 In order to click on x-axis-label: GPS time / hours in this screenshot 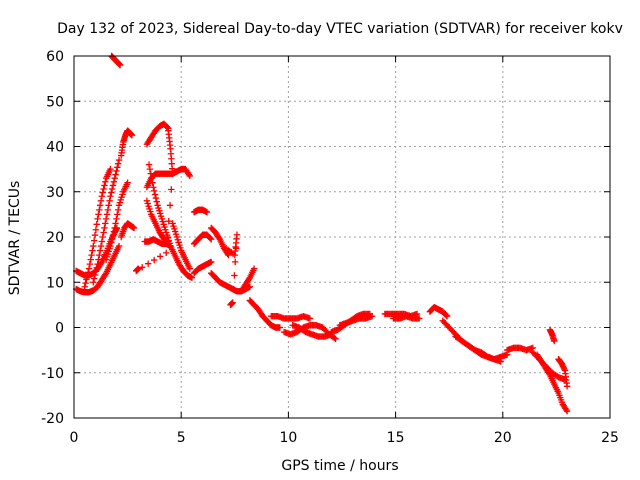, I will do `click(339, 466)`.